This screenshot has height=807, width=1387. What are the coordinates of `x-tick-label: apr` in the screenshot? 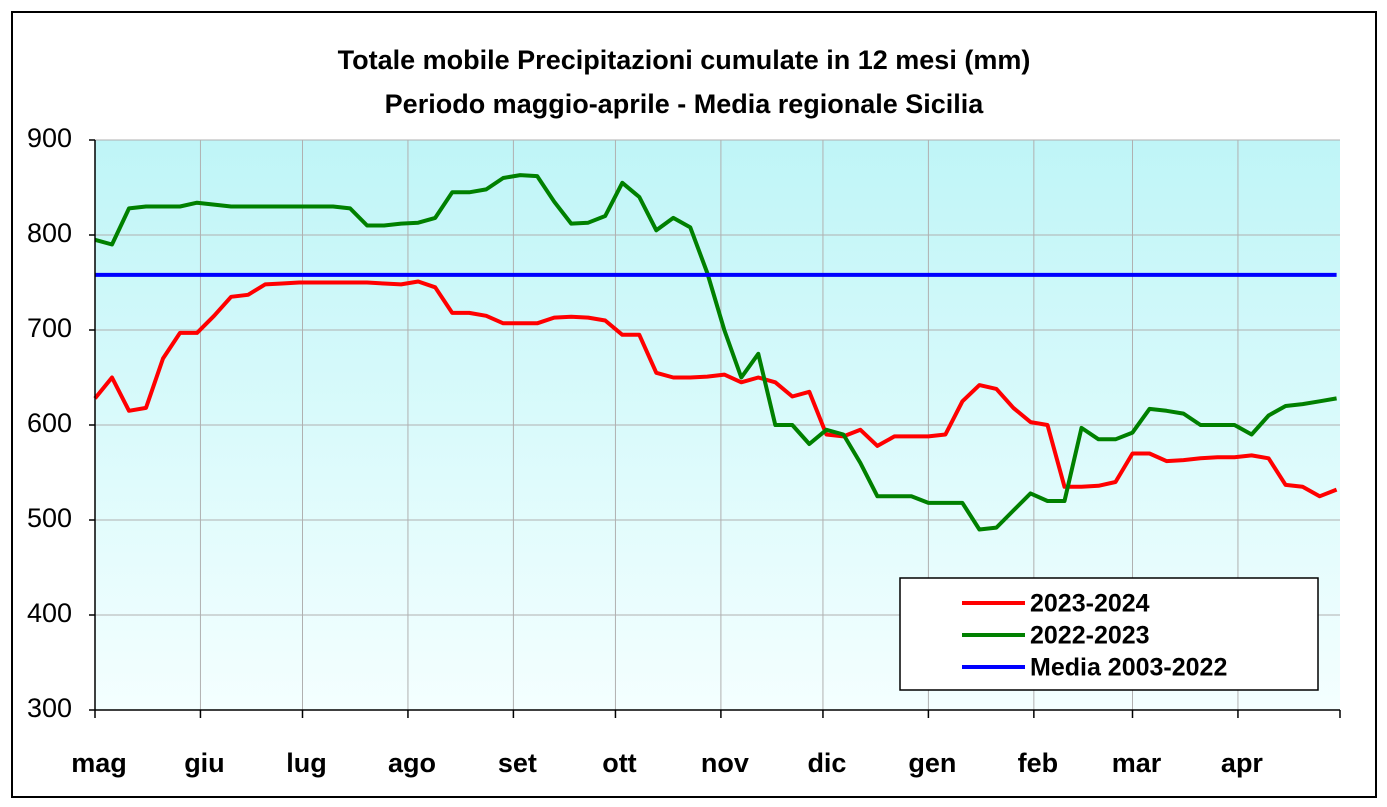 It's located at (1242, 763).